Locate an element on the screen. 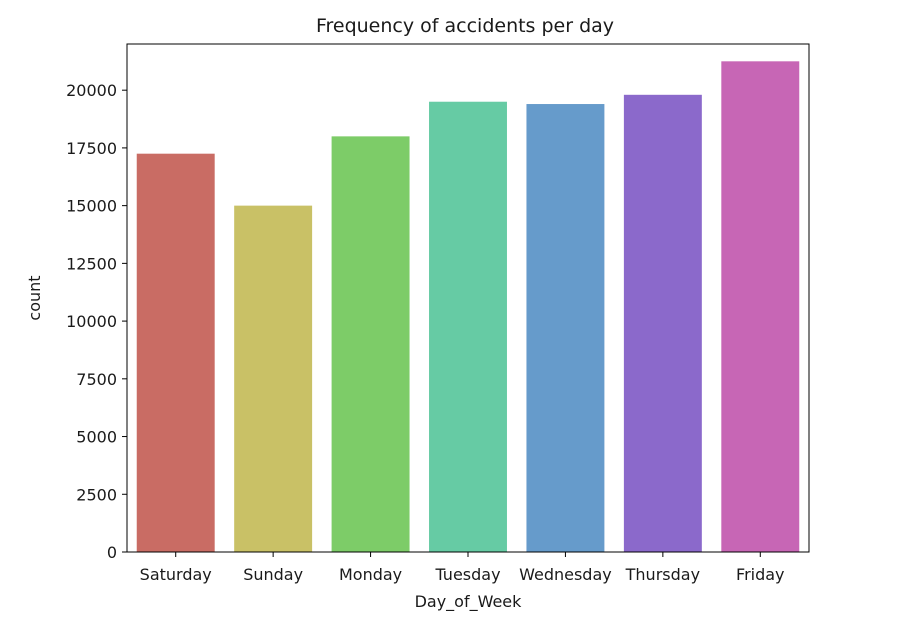  x-tick-label: Tuesday is located at coordinates (467, 574).